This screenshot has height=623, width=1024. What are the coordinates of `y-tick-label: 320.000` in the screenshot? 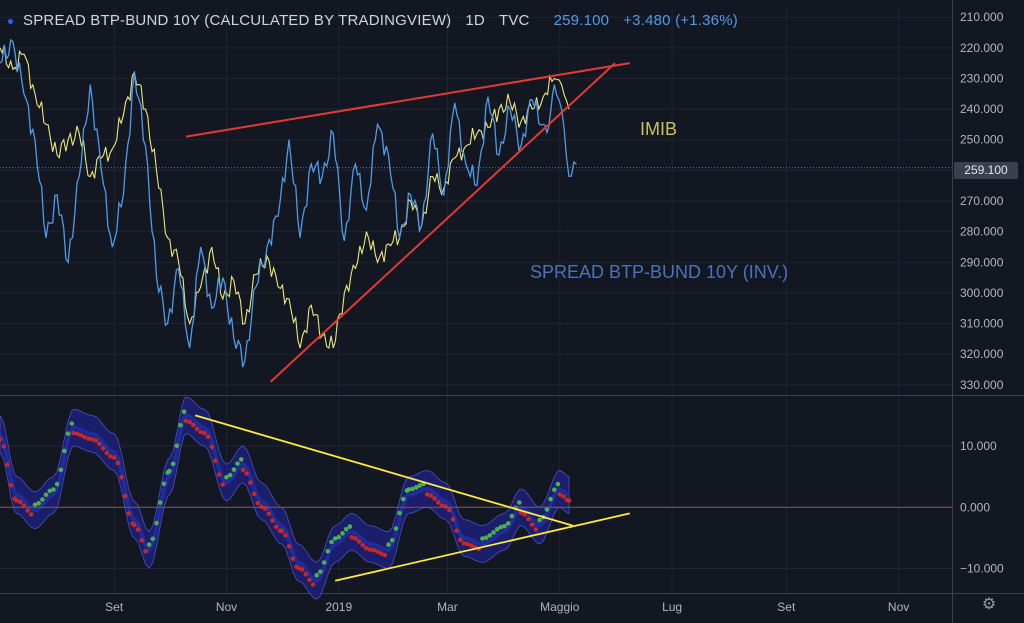 It's located at (982, 354).